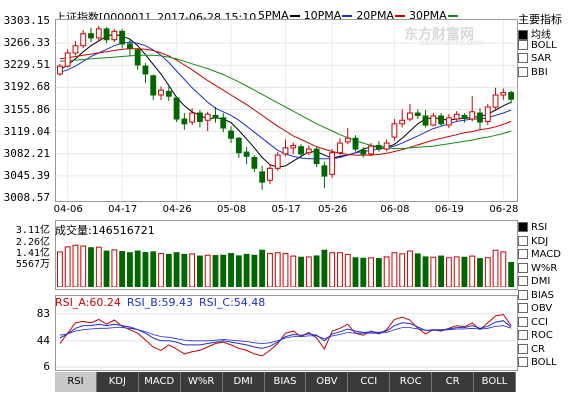  Describe the element at coordinates (537, 268) in the screenshot. I see `indicator-option-wr: W%R` at that location.